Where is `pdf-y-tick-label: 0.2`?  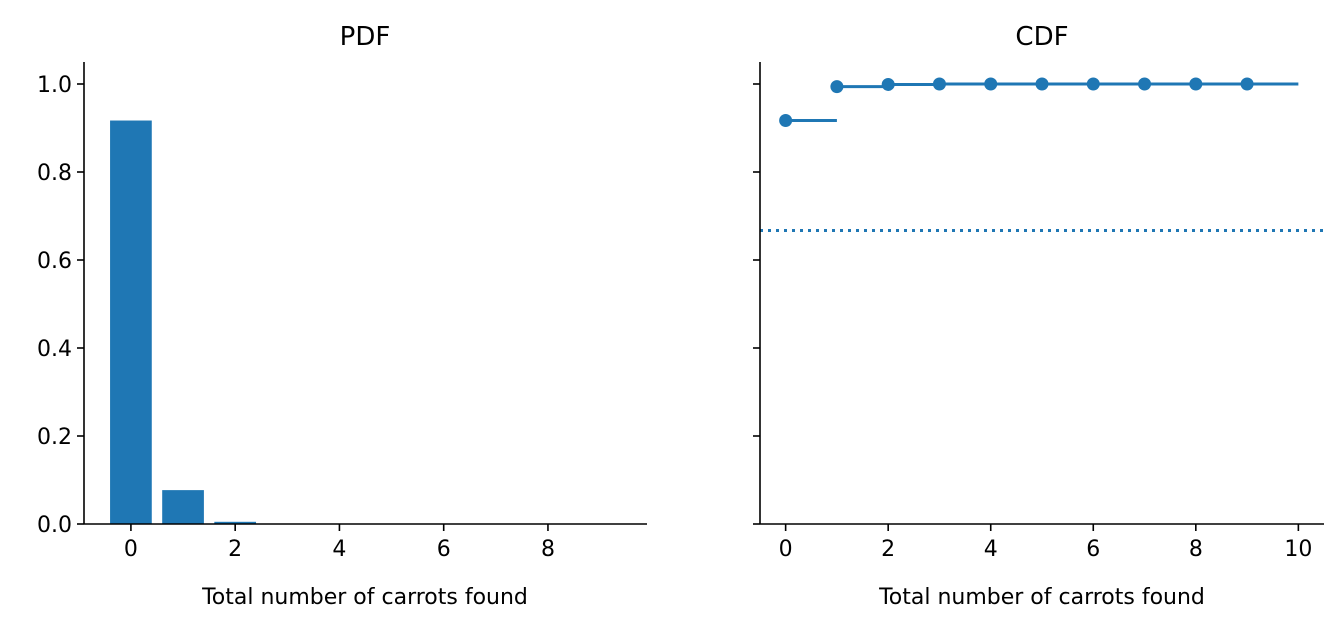 pdf-y-tick-label: 0.2 is located at coordinates (54, 437).